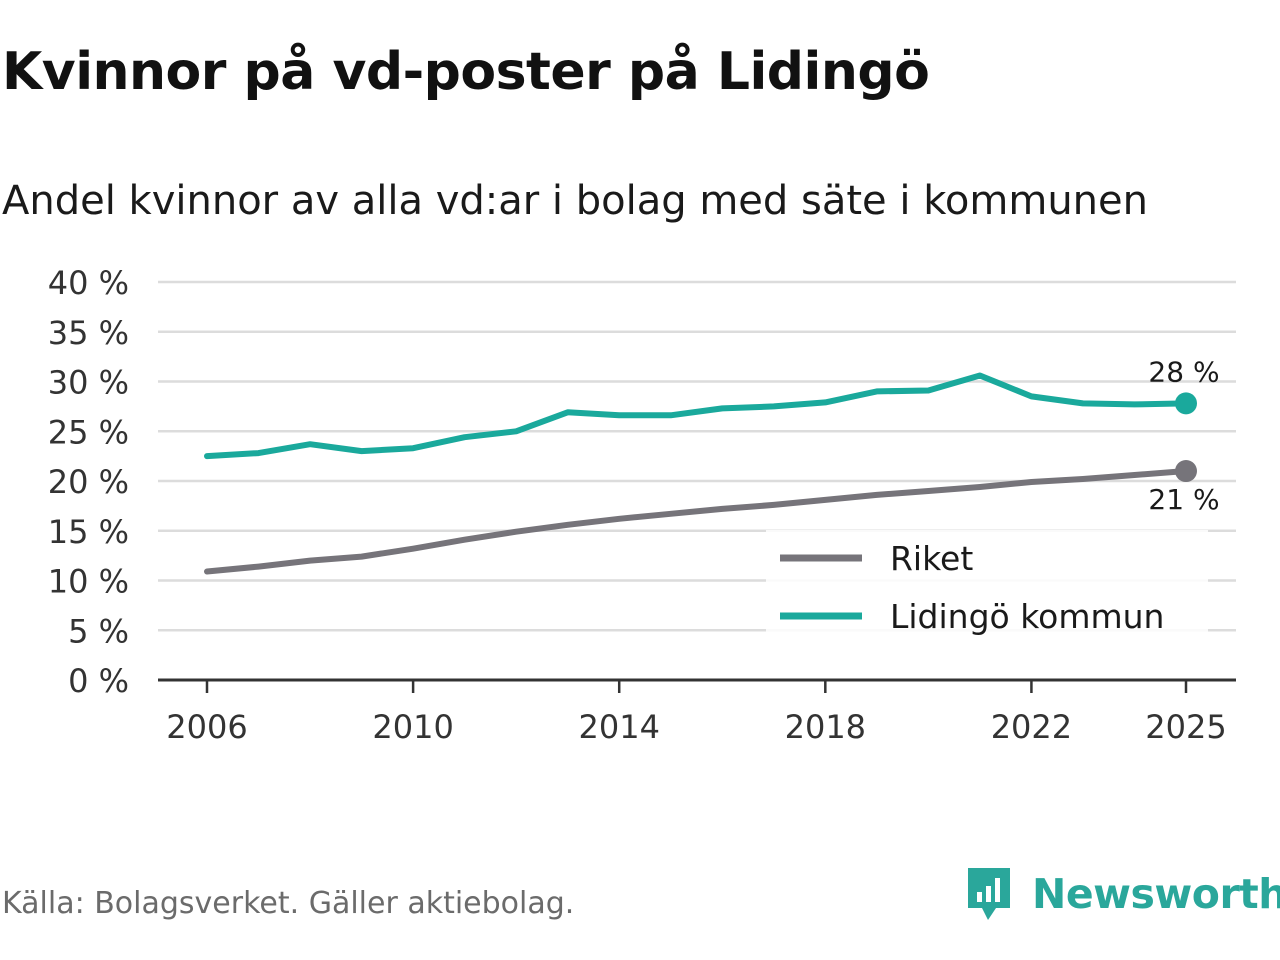 The image size is (1280, 960). What do you see at coordinates (931, 558) in the screenshot?
I see `legend-label: Riket` at bounding box center [931, 558].